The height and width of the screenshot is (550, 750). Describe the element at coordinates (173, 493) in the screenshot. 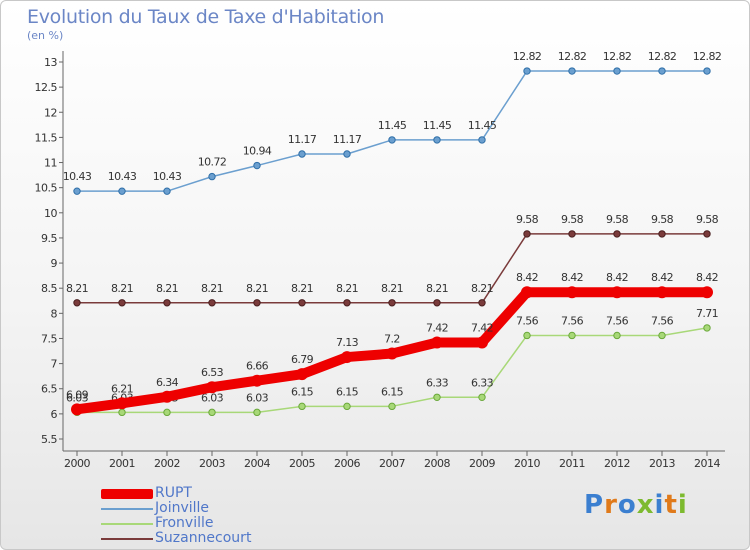

I see `legend-label-rupt: RUPT` at that location.